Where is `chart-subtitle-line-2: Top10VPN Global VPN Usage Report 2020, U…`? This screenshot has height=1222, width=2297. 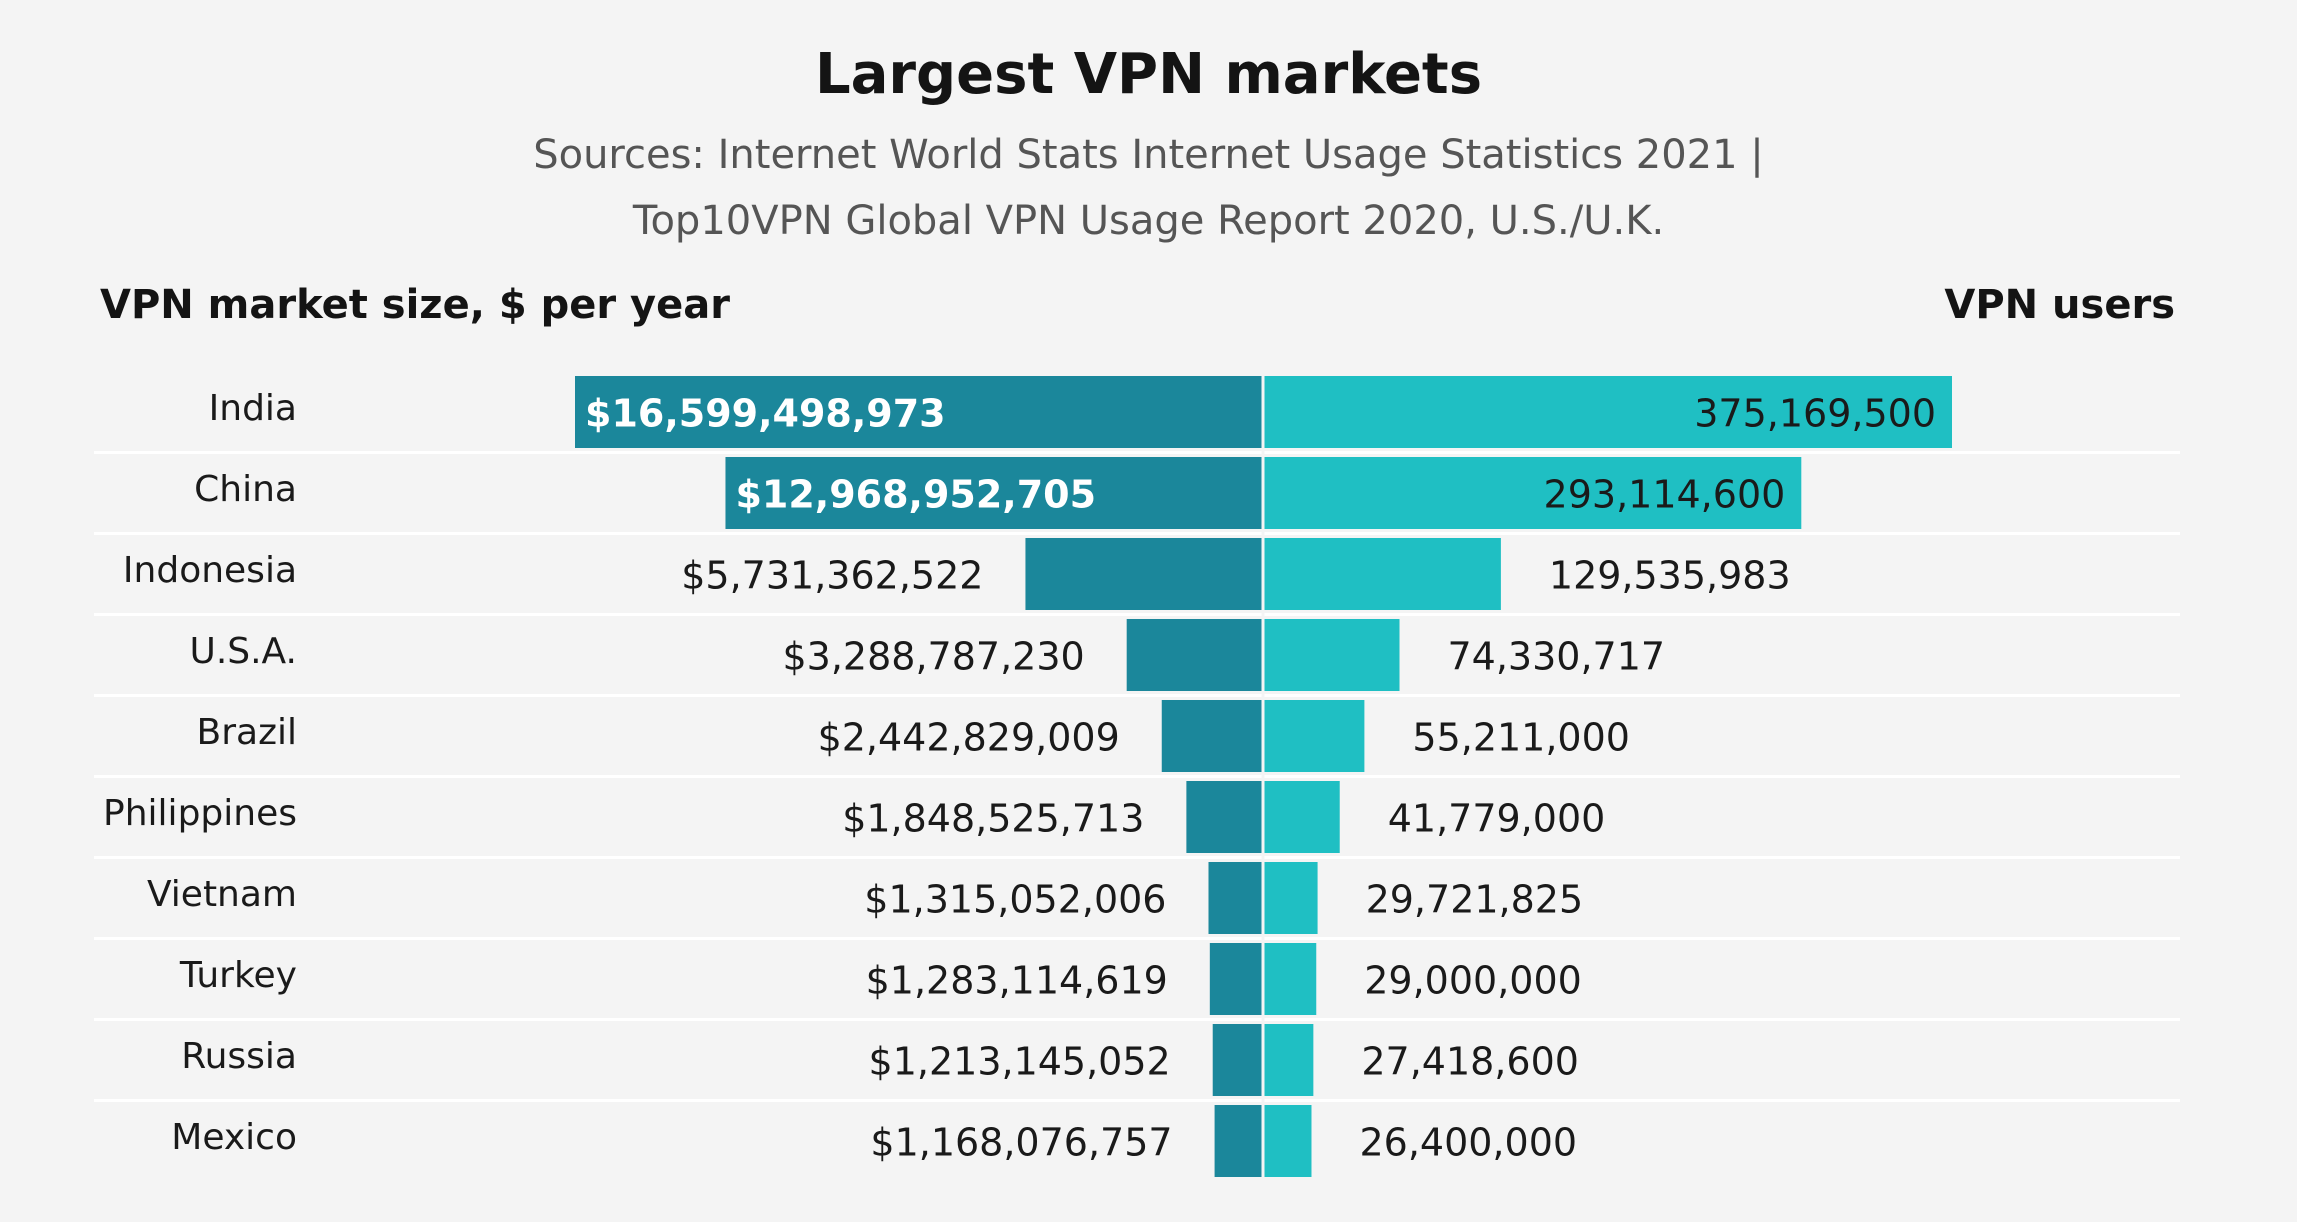
chart-subtitle-line-2: Top10VPN Global VPN Usage Report 2020, U… is located at coordinates (1148, 221).